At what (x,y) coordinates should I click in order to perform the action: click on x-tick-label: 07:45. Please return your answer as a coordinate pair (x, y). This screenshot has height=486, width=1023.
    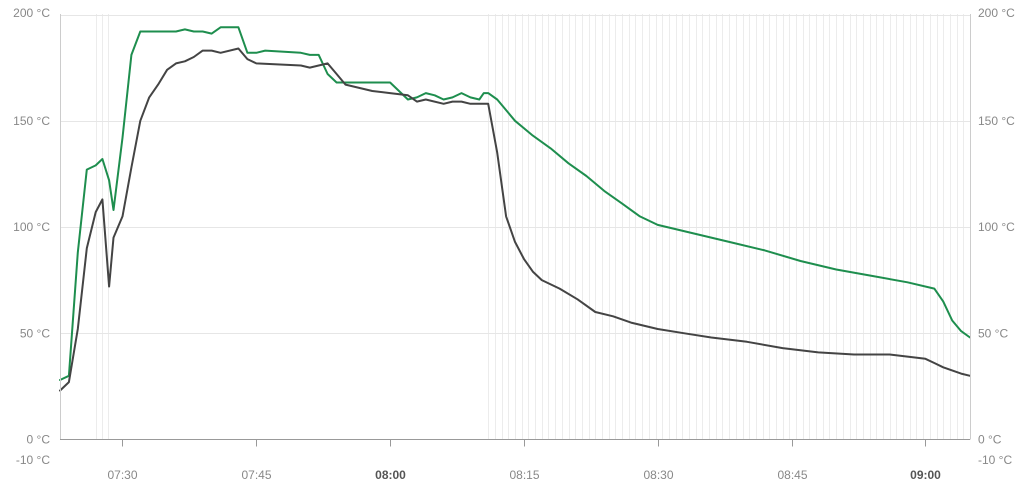
    Looking at the image, I should click on (256, 475).